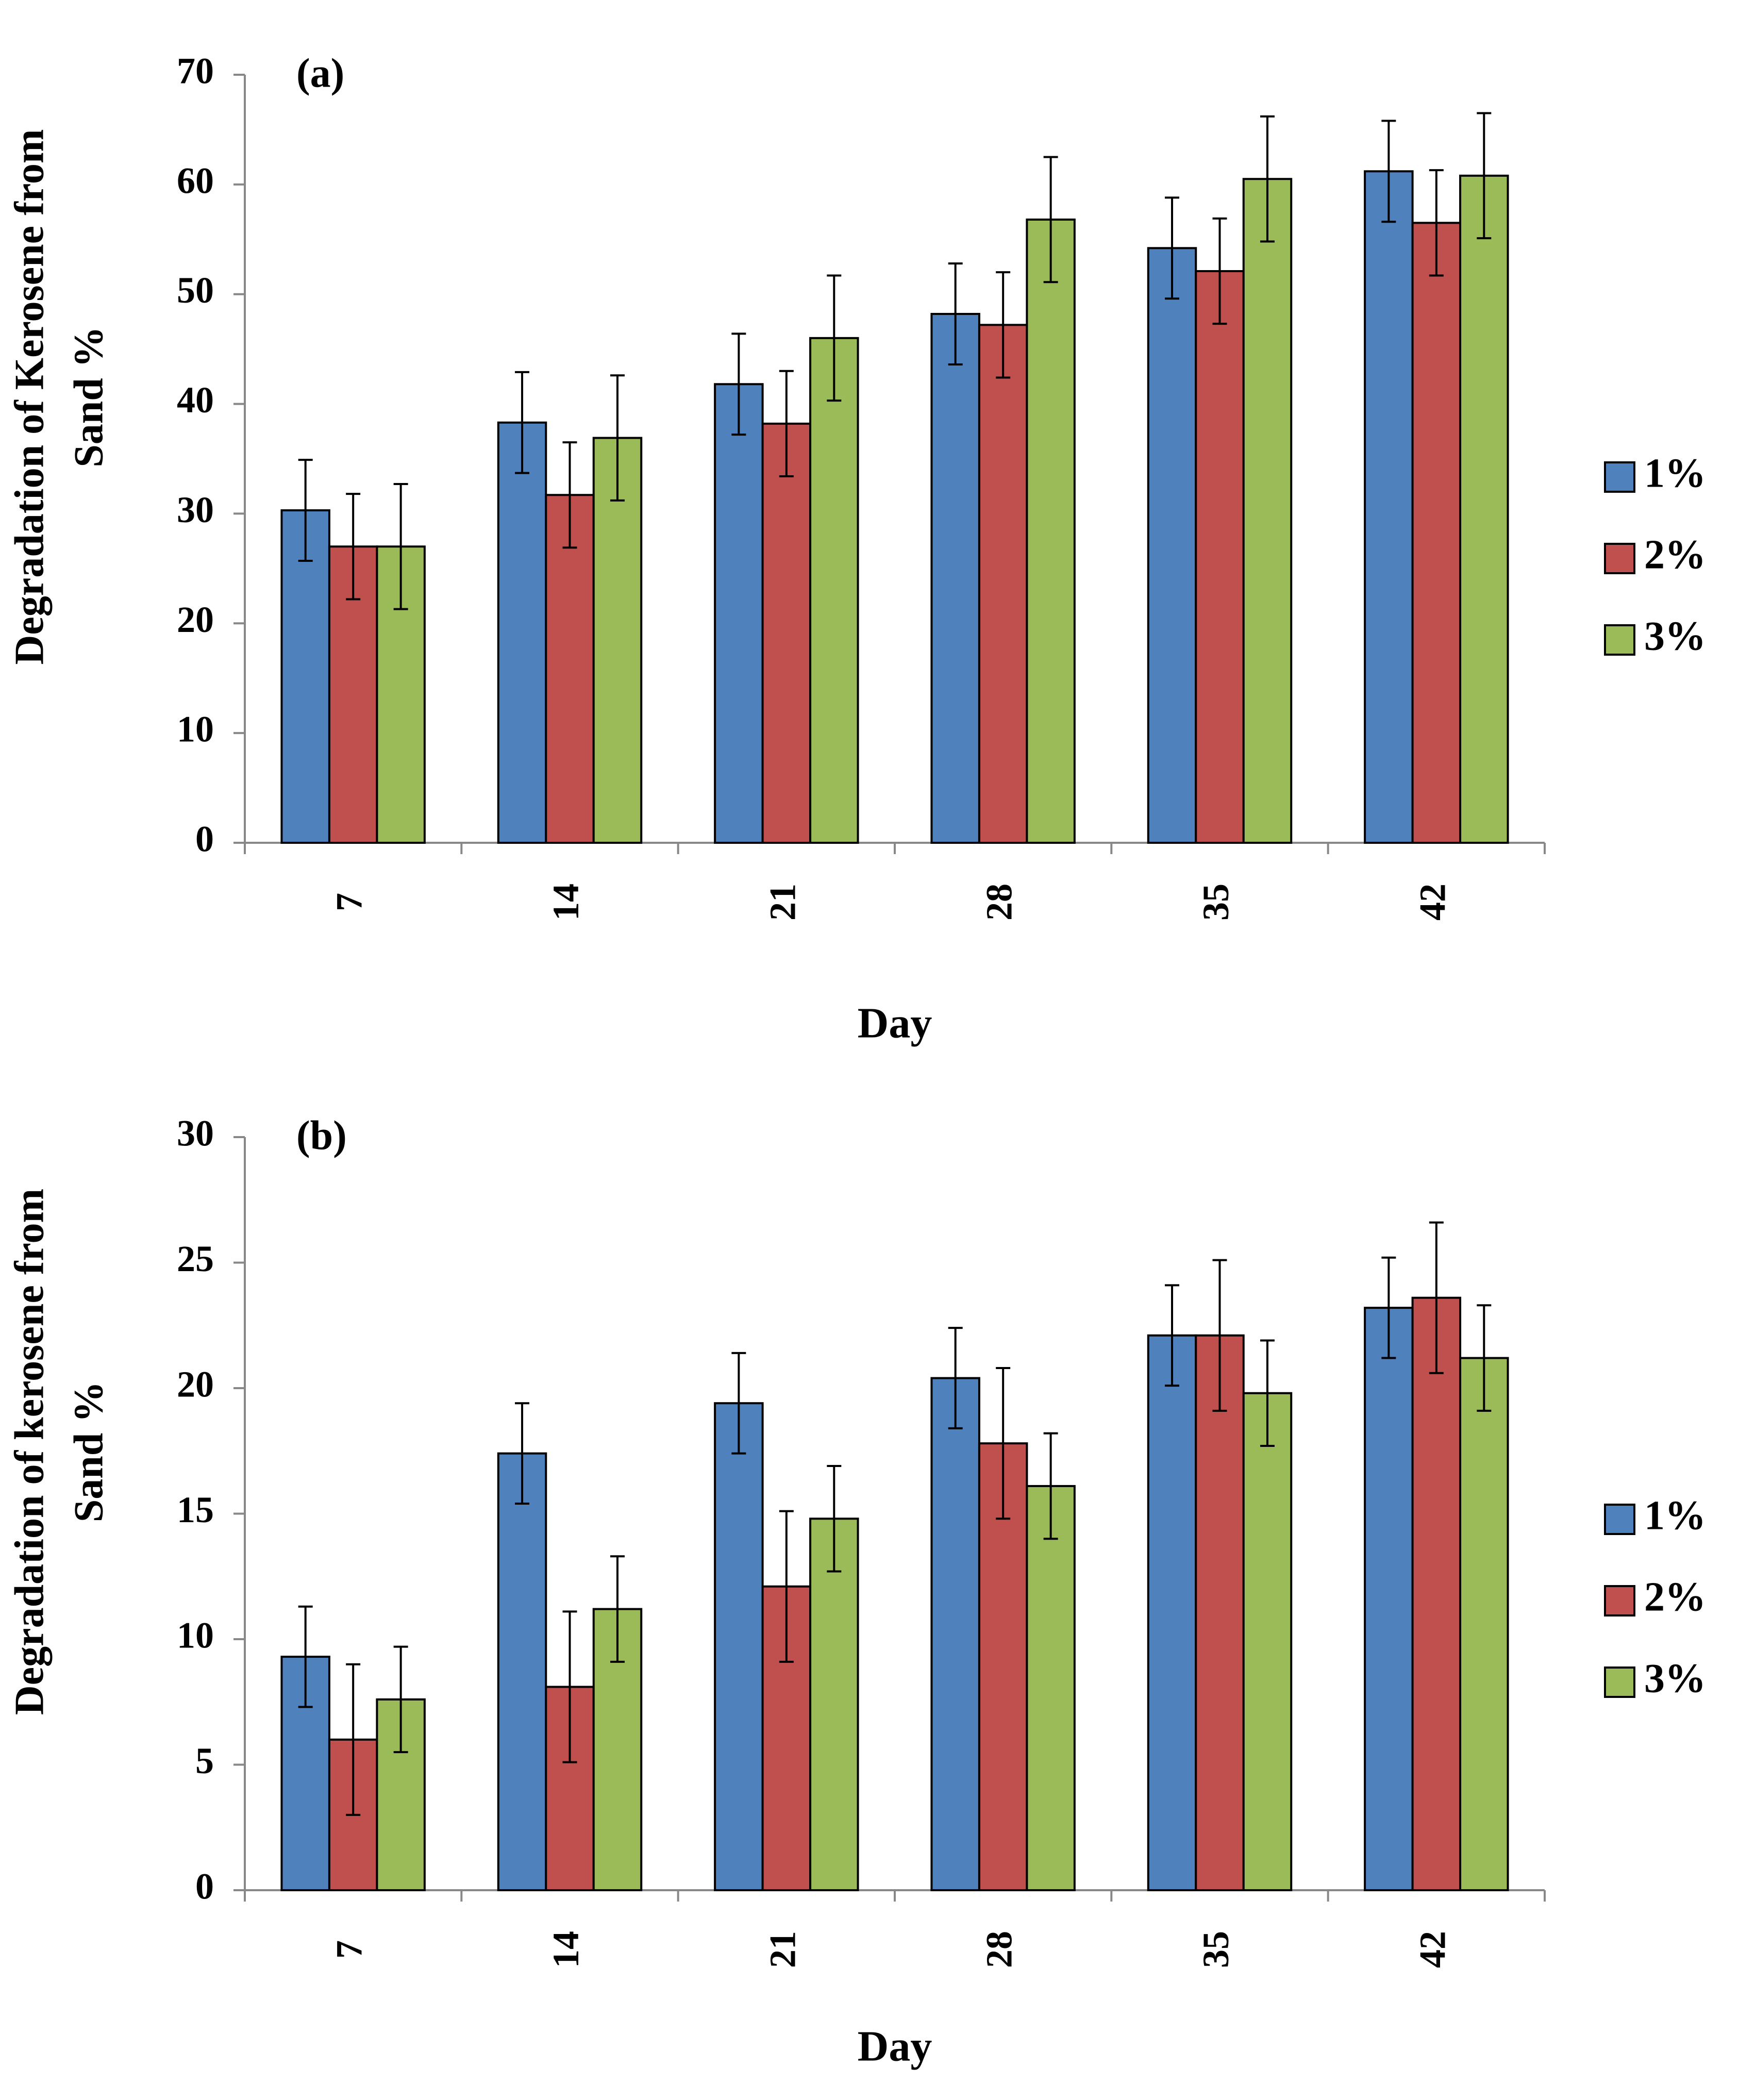  What do you see at coordinates (321, 1135) in the screenshot?
I see `panel-label: (b)` at bounding box center [321, 1135].